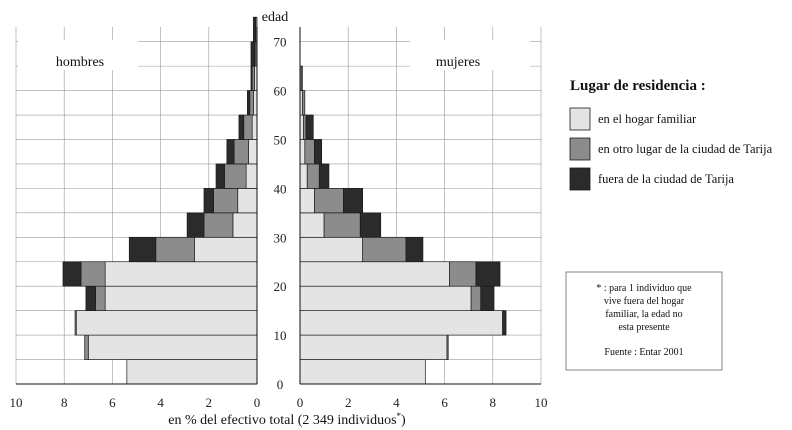 The image size is (792, 430). I want to click on age-tick-30: 30, so click(280, 237).